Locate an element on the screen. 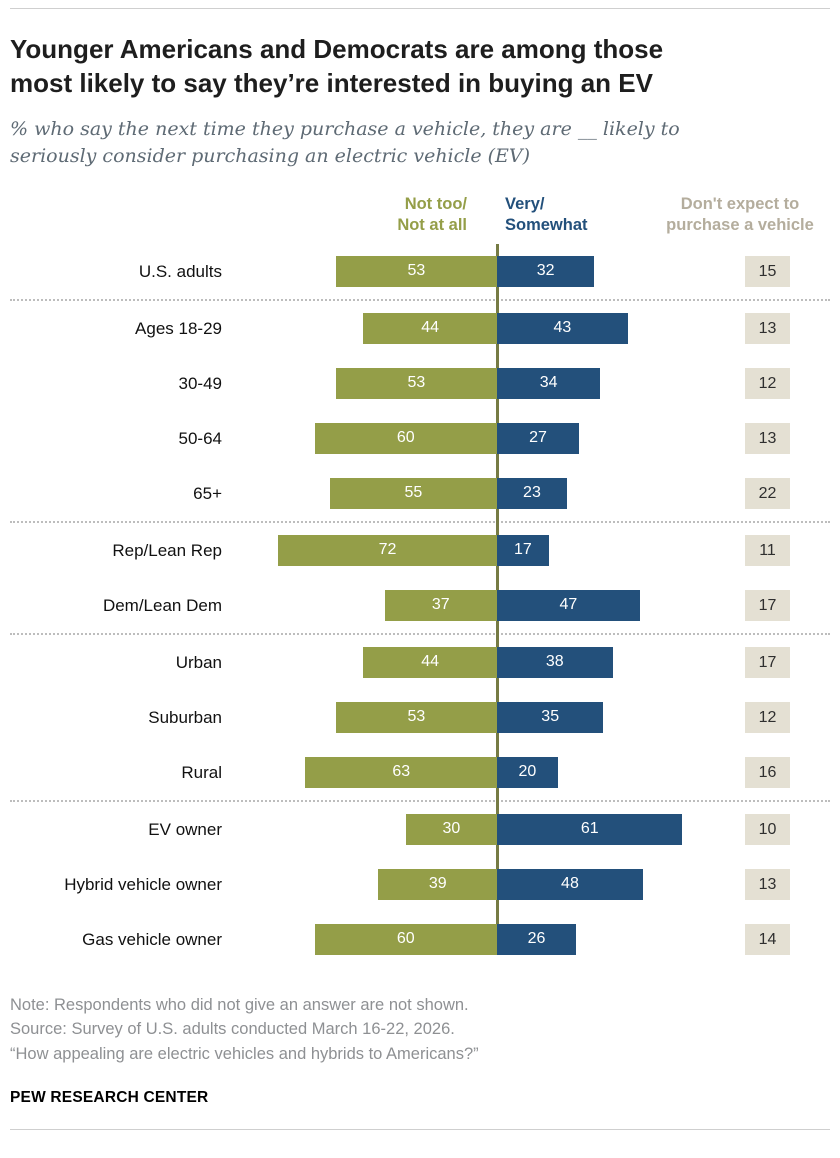  chart-row: EV owner 30 61 10 is located at coordinates (420, 829).